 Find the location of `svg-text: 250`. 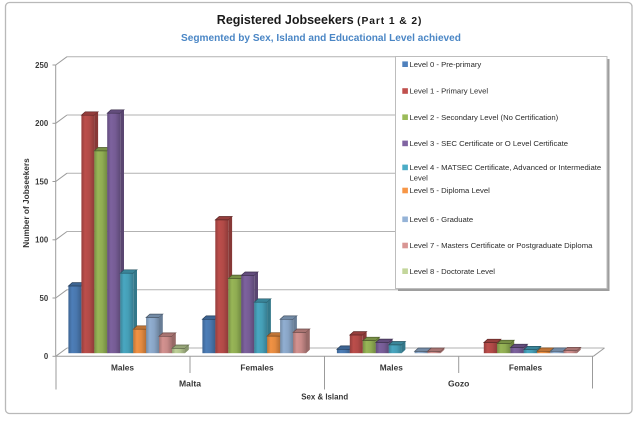

svg-text: 250 is located at coordinates (42, 65).